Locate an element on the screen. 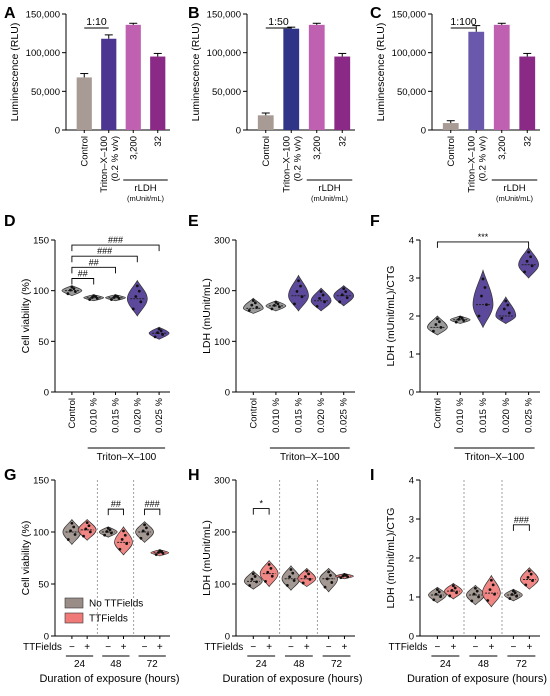  category-label: Control is located at coordinates (451, 151).